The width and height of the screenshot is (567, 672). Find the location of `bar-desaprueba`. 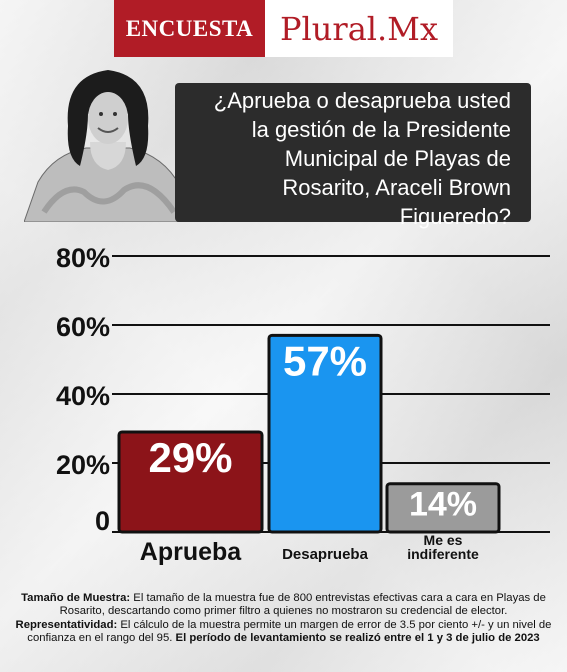

bar-desaprueba is located at coordinates (325, 433).